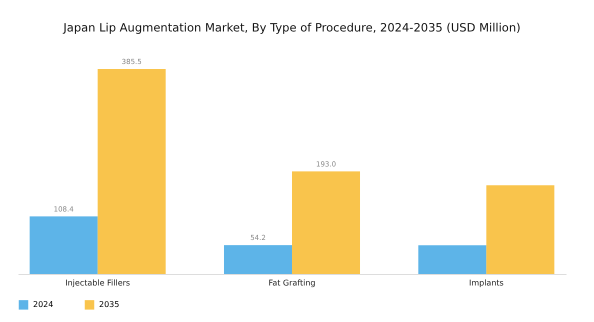 Image resolution: width=594 pixels, height=322 pixels. Describe the element at coordinates (291, 27) in the screenshot. I see `chart-title: Japan Lip Augmentation Market, By Type of Procedure, 2024-2035 (USD Million)` at that location.